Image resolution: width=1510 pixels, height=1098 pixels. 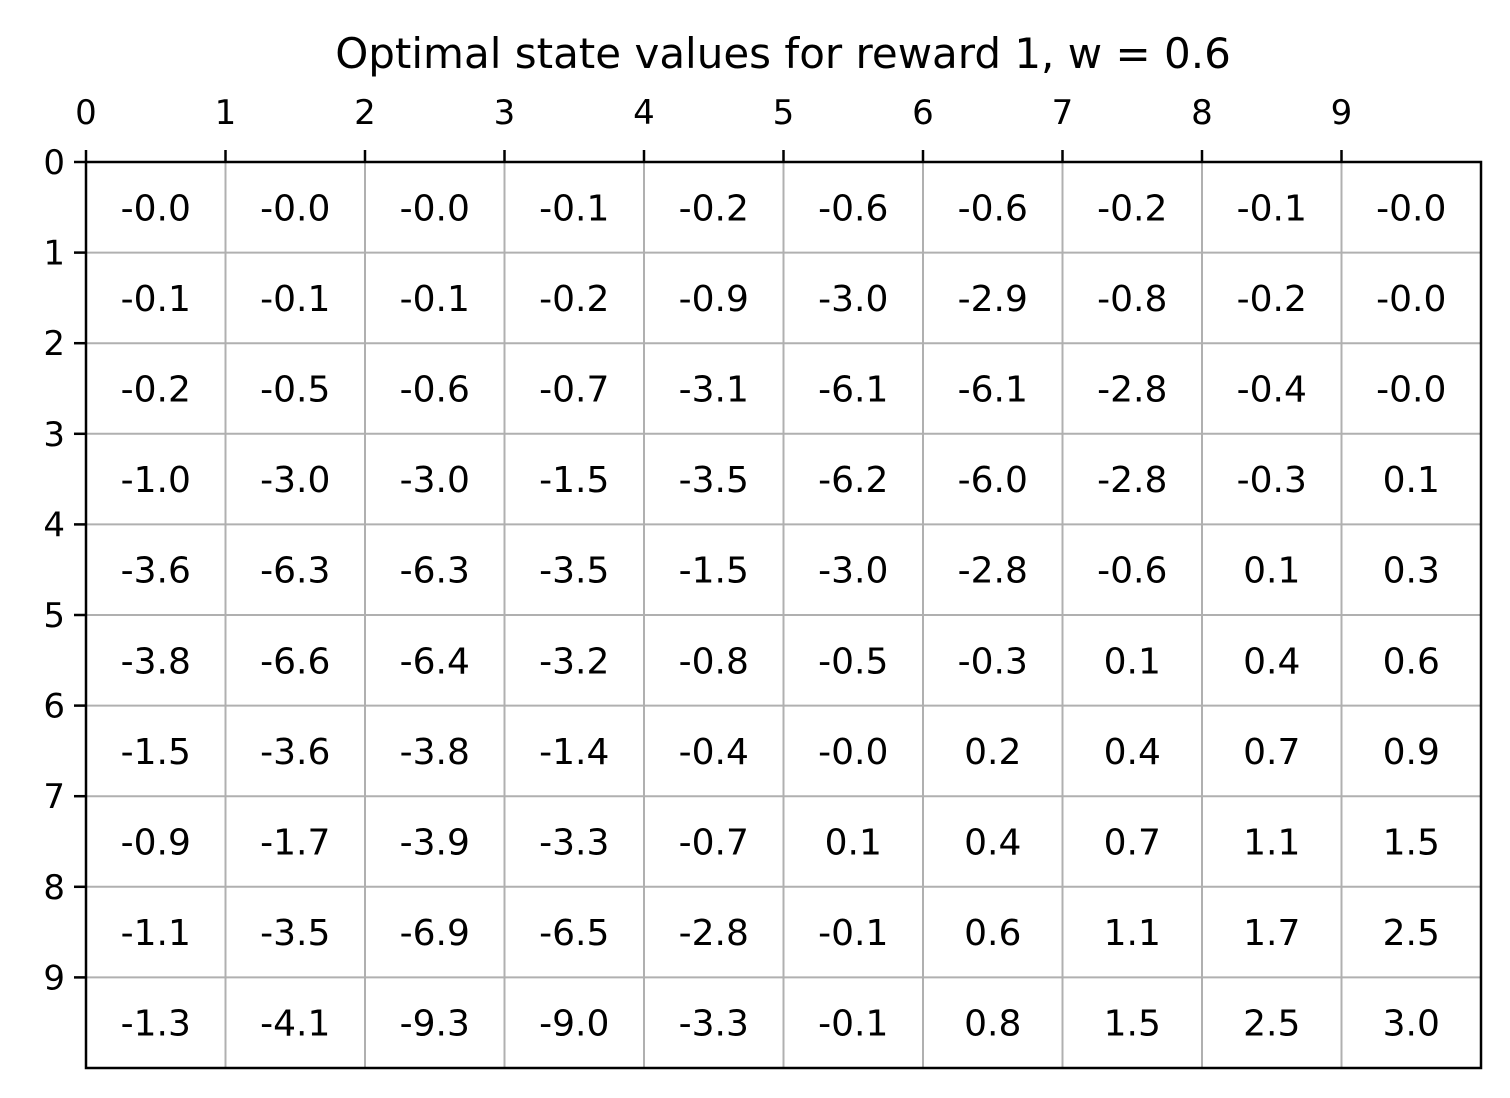 What do you see at coordinates (156, 480) in the screenshot?
I see `value-cell: -1.0` at bounding box center [156, 480].